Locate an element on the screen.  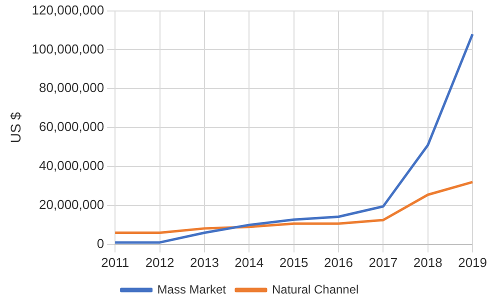
x-tick-label: 2017 is located at coordinates (383, 262).